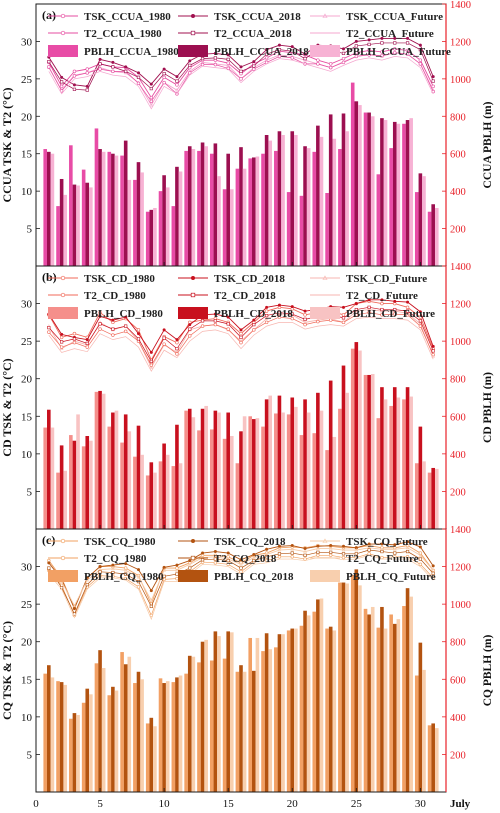  I want to click on right-axis-label: CQ PBLH (m), so click(488, 671).